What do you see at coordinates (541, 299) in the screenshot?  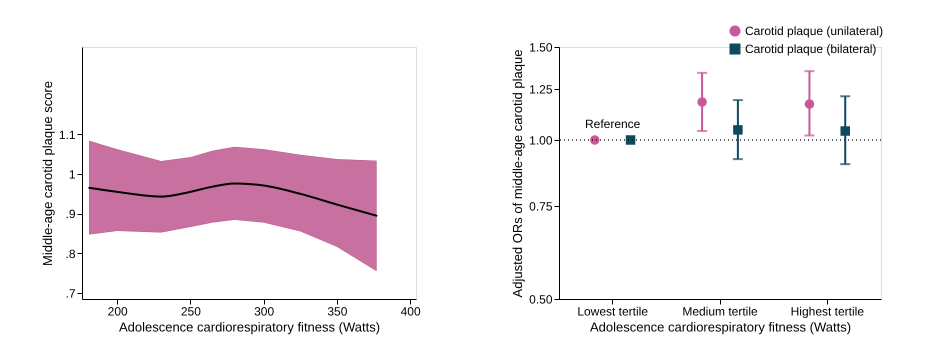 I see `y-tick-label: 0.50` at bounding box center [541, 299].